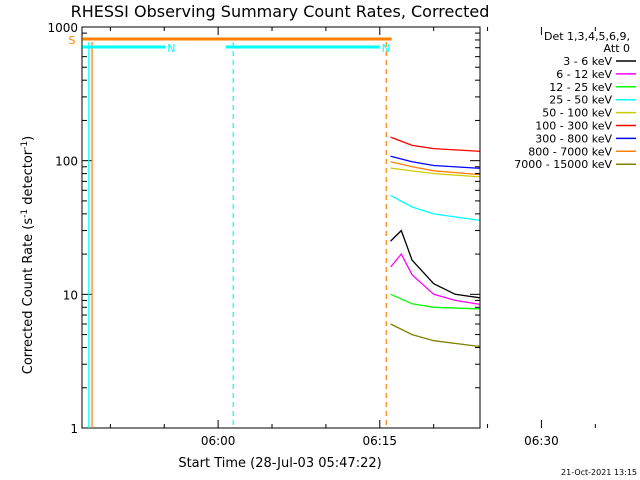  What do you see at coordinates (580, 87) in the screenshot?
I see `legend-label-2: 12 - 25 keV` at bounding box center [580, 87].